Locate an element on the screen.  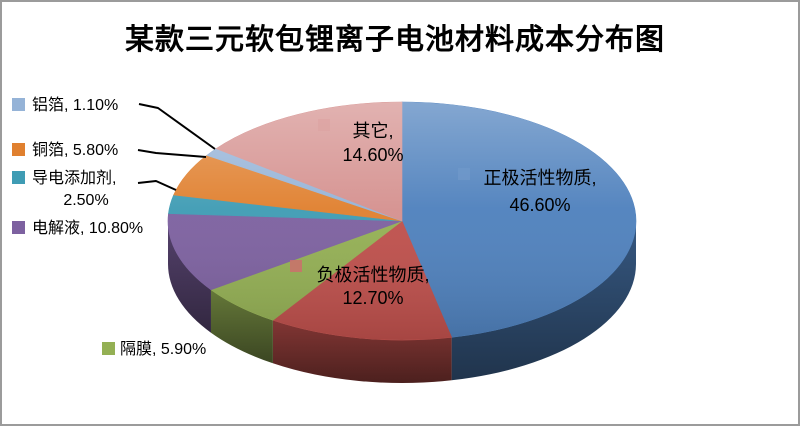
data-label-value-cathode-active-material: 46.60% is located at coordinates (539, 205).